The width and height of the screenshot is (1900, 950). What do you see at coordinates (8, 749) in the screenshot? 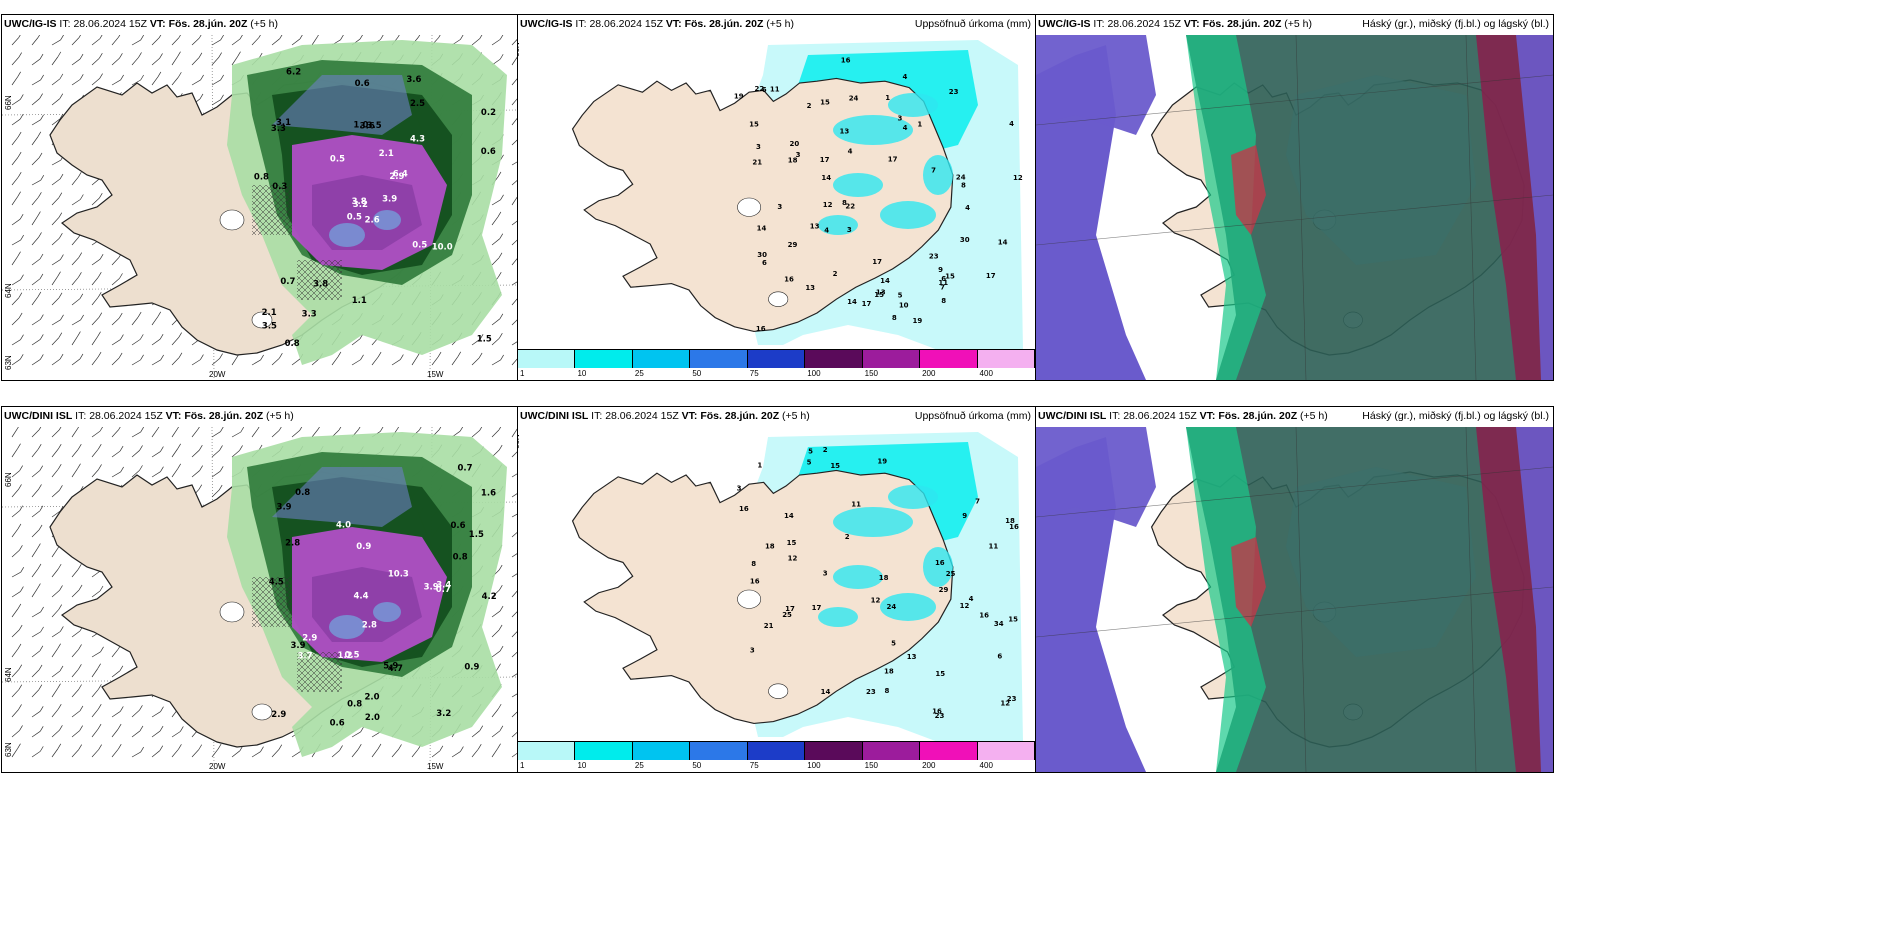
I see `lat-label-63: 63N` at bounding box center [8, 749].